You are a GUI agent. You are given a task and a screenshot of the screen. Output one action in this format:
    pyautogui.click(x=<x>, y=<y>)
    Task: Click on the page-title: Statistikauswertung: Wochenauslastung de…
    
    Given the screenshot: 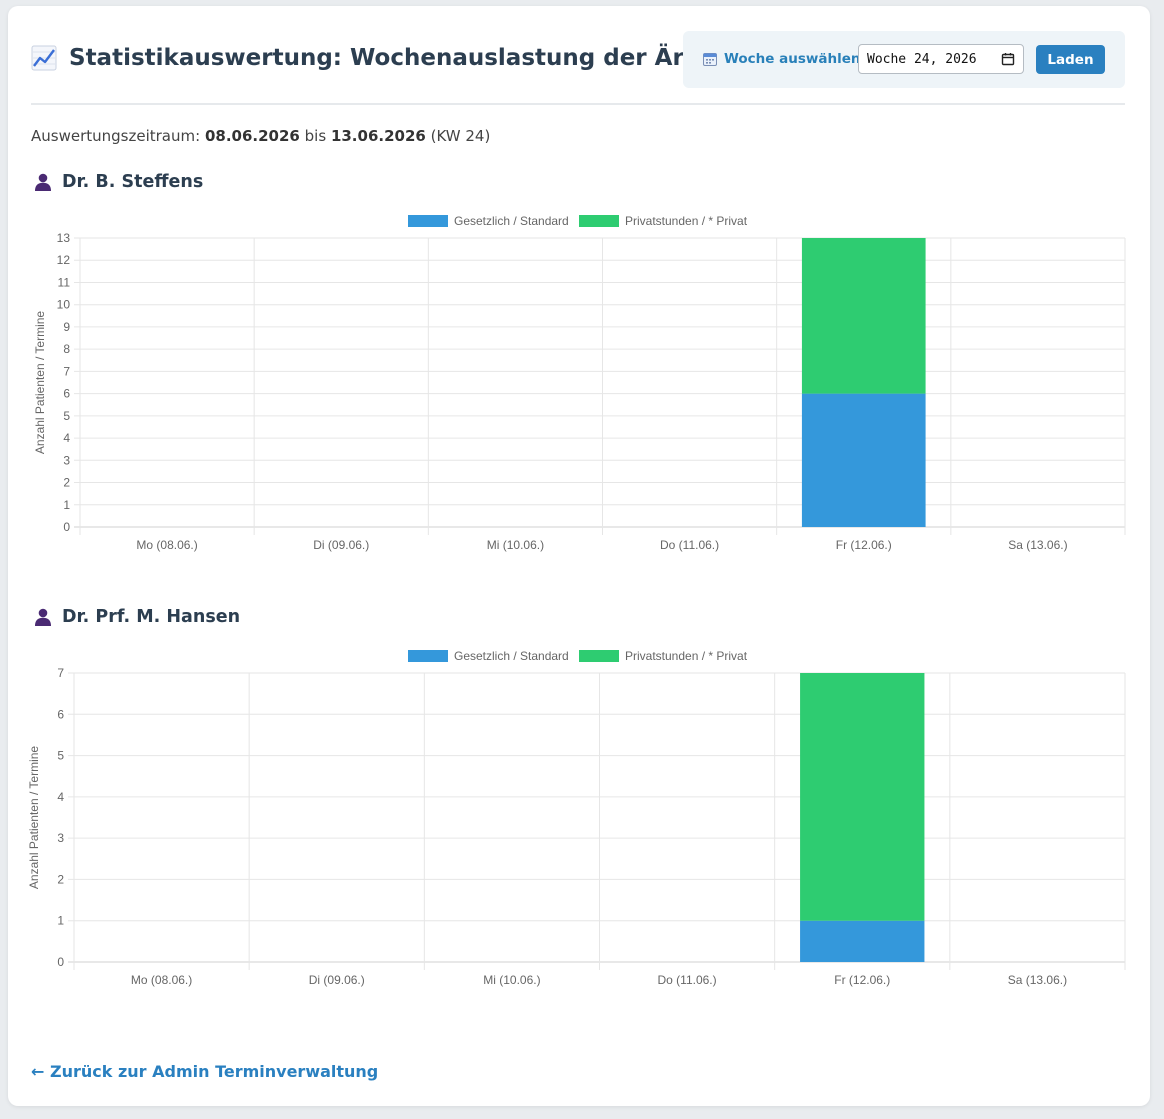 What is the action you would take?
    pyautogui.click(x=377, y=58)
    